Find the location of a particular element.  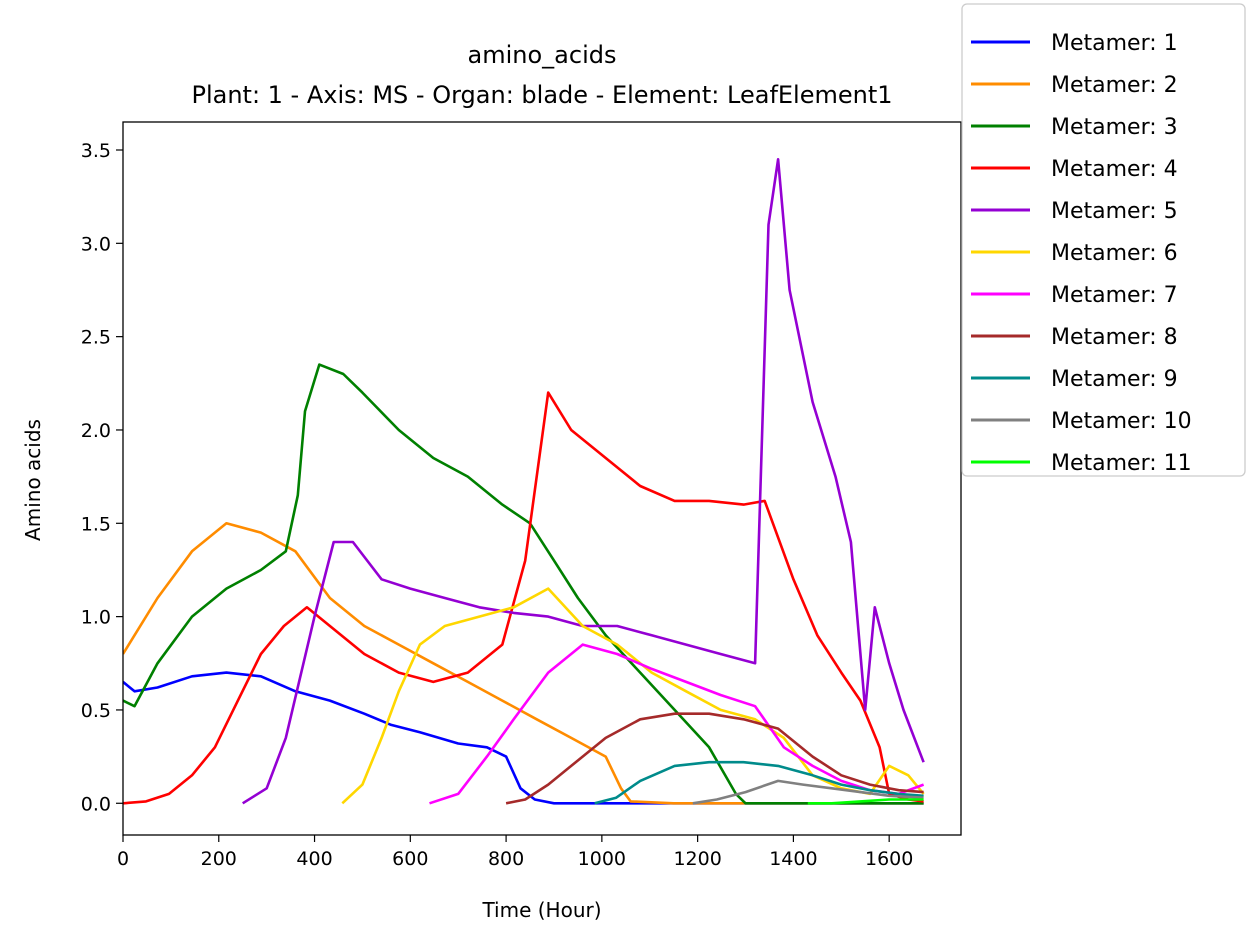

x-tick-label: 600 is located at coordinates (410, 859).